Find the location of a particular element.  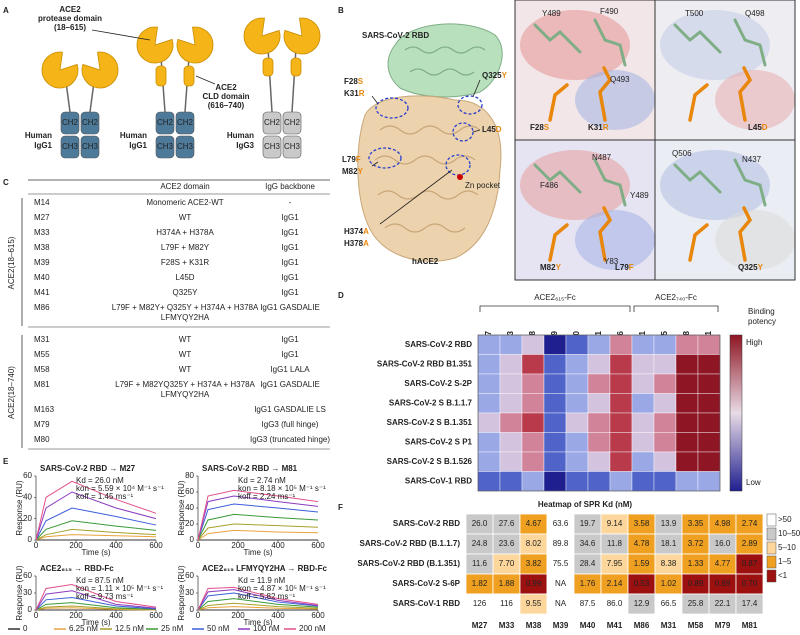

ace2-label: hACE2 is located at coordinates (425, 261).